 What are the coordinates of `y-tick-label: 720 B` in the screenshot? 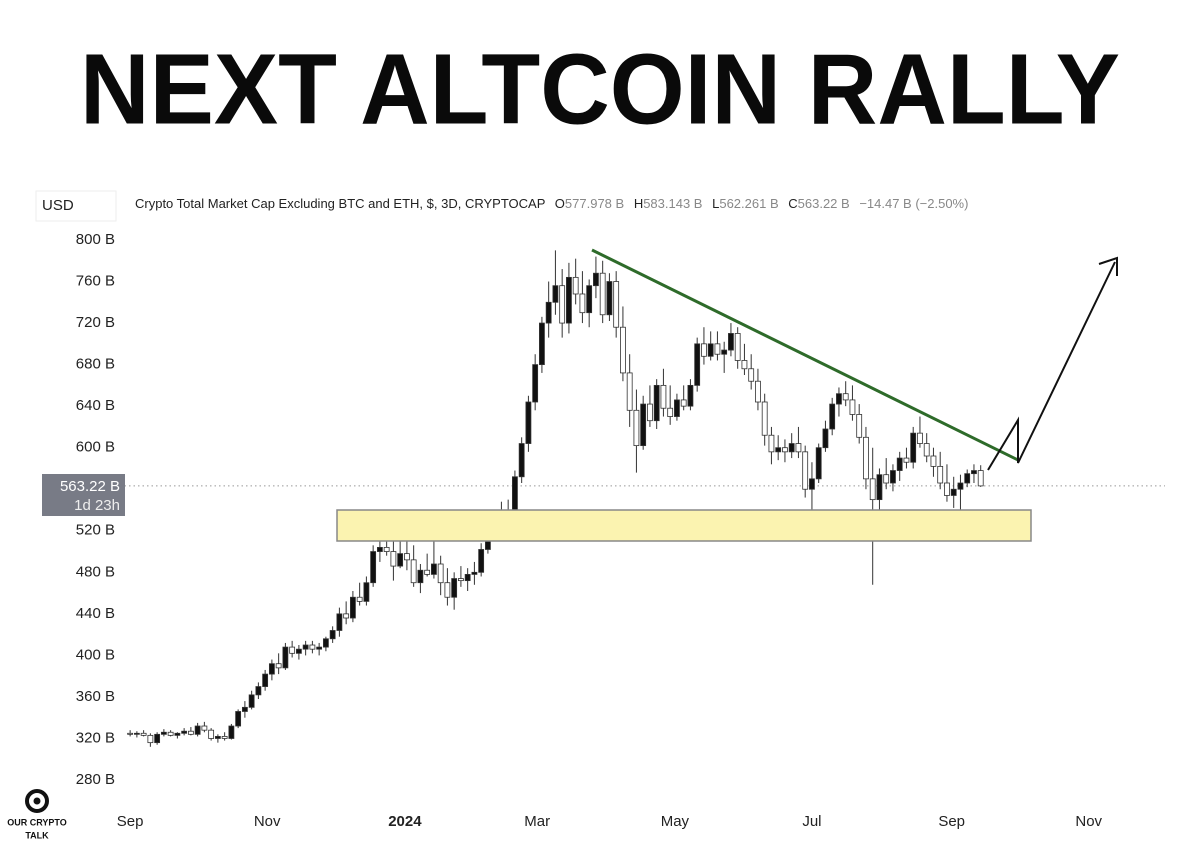 It's located at (95, 322).